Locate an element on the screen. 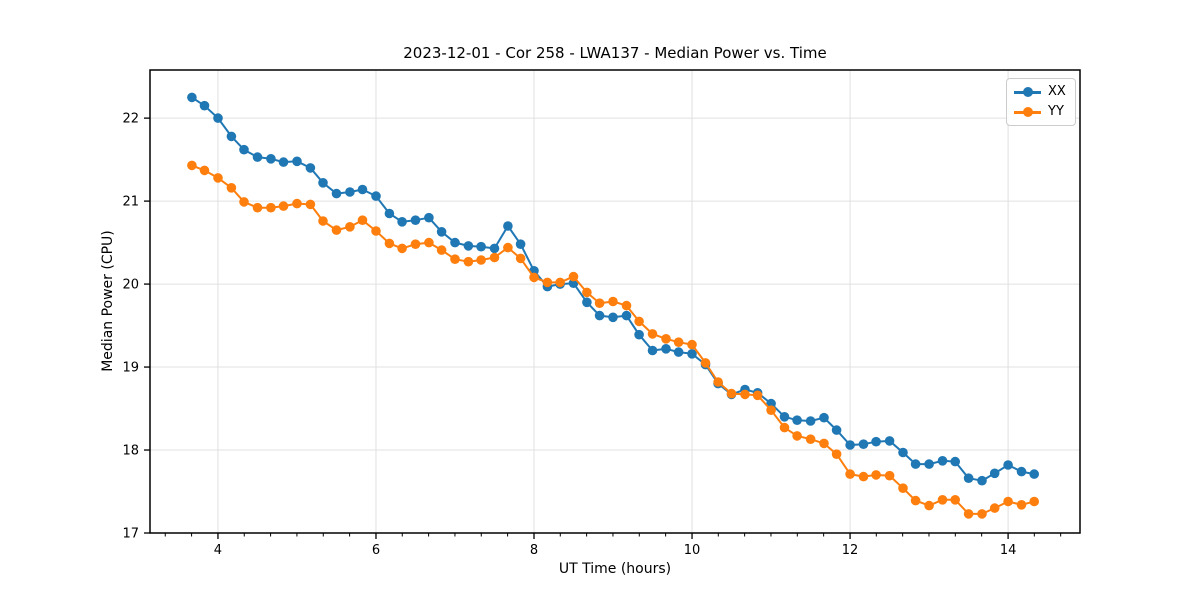 The width and height of the screenshot is (1200, 600). x-tick-label: 14 is located at coordinates (1008, 550).